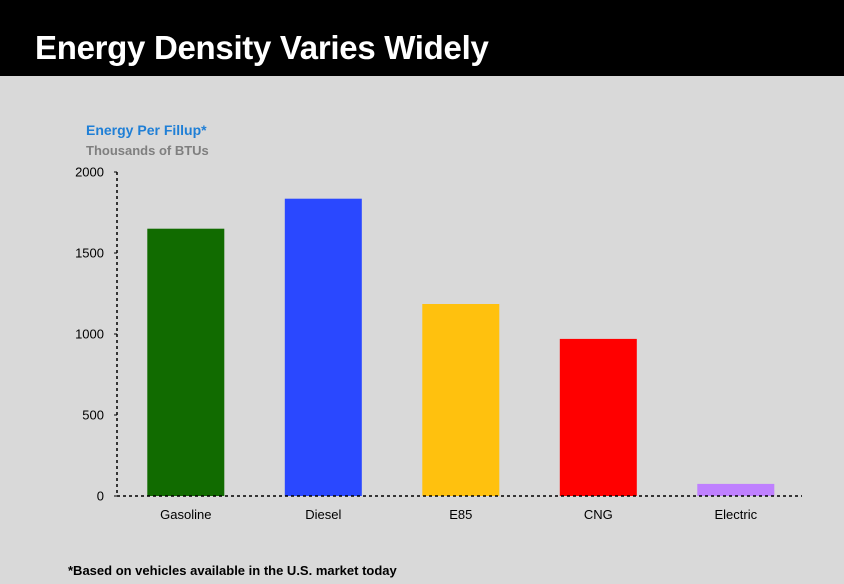 The width and height of the screenshot is (844, 584). Describe the element at coordinates (262, 47) in the screenshot. I see `slide-title: Energy Density Varies Widely` at that location.